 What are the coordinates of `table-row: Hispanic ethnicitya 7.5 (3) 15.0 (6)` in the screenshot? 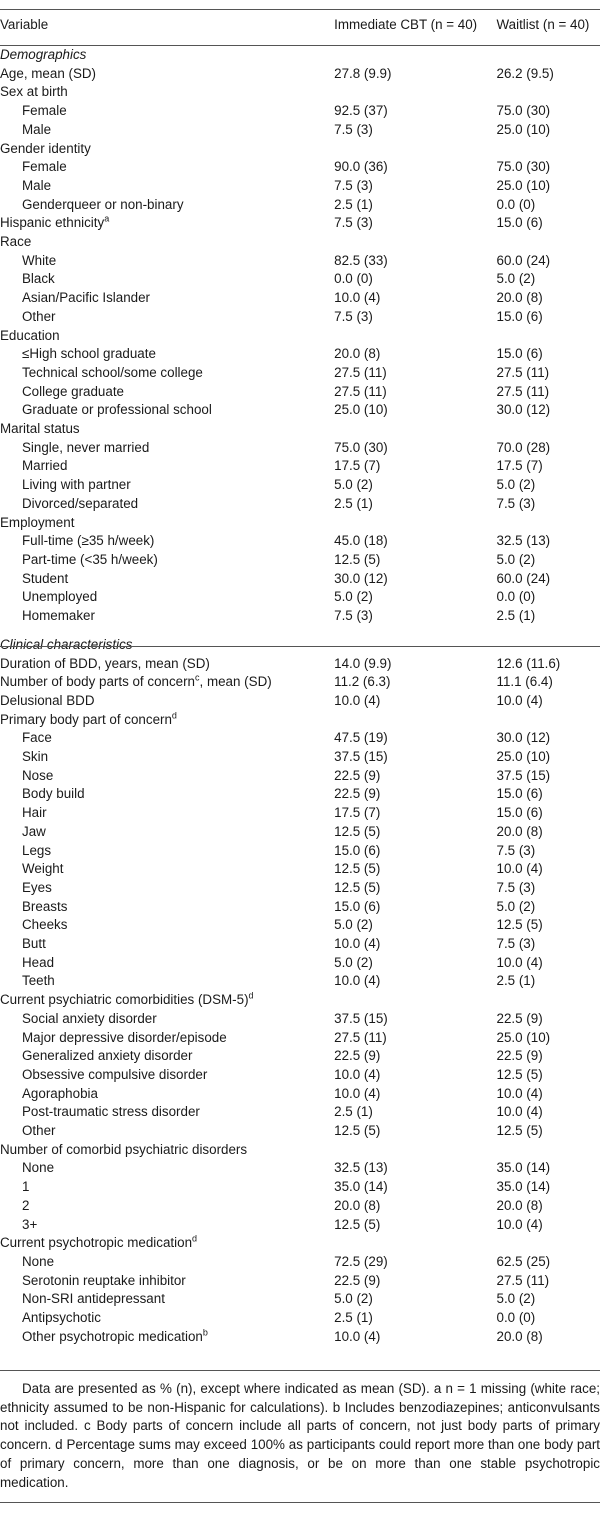 It's located at (300, 223).